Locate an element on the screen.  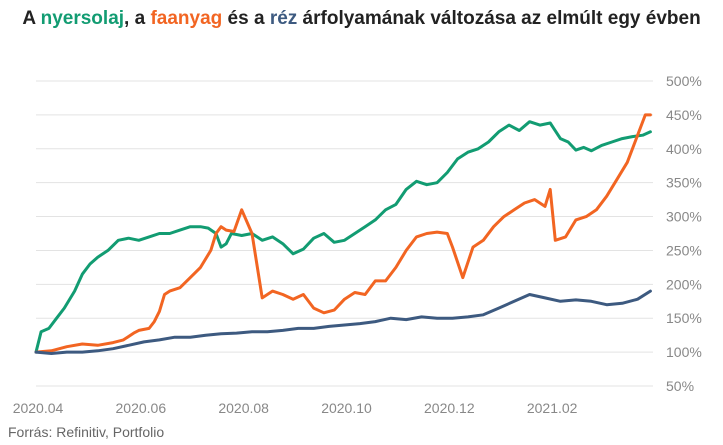
y-tick-label: 50% is located at coordinates (680, 386).